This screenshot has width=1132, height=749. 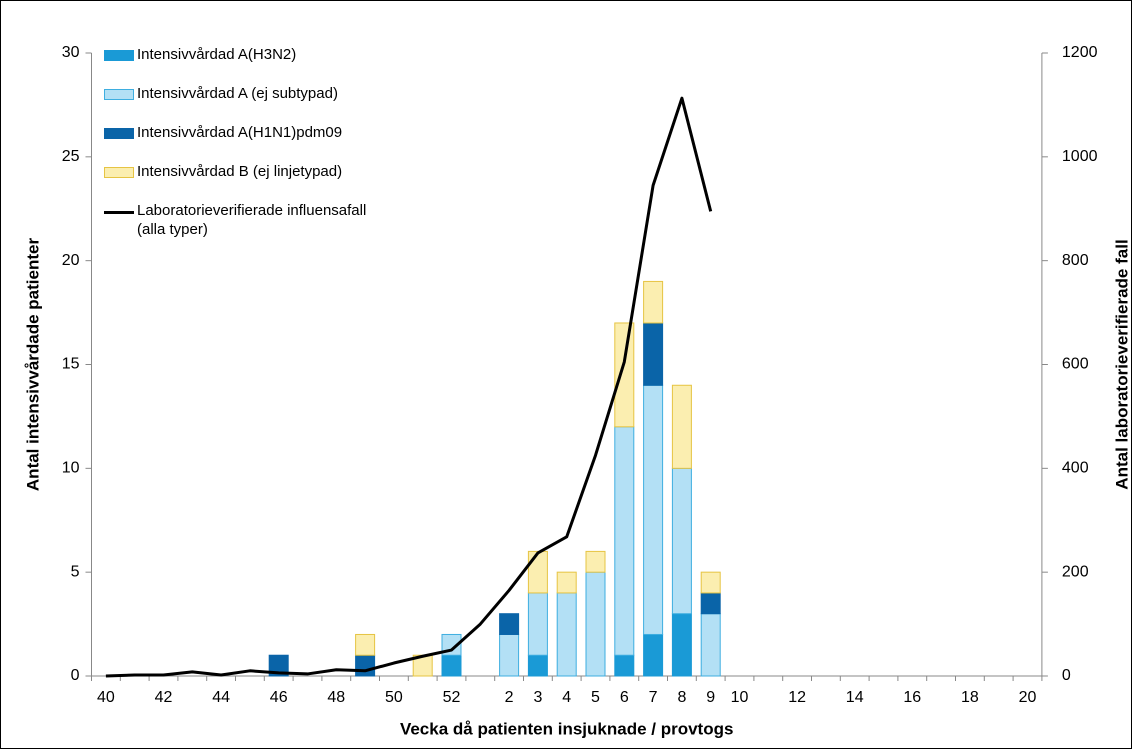 What do you see at coordinates (71, 260) in the screenshot?
I see `y-tick-label: 20` at bounding box center [71, 260].